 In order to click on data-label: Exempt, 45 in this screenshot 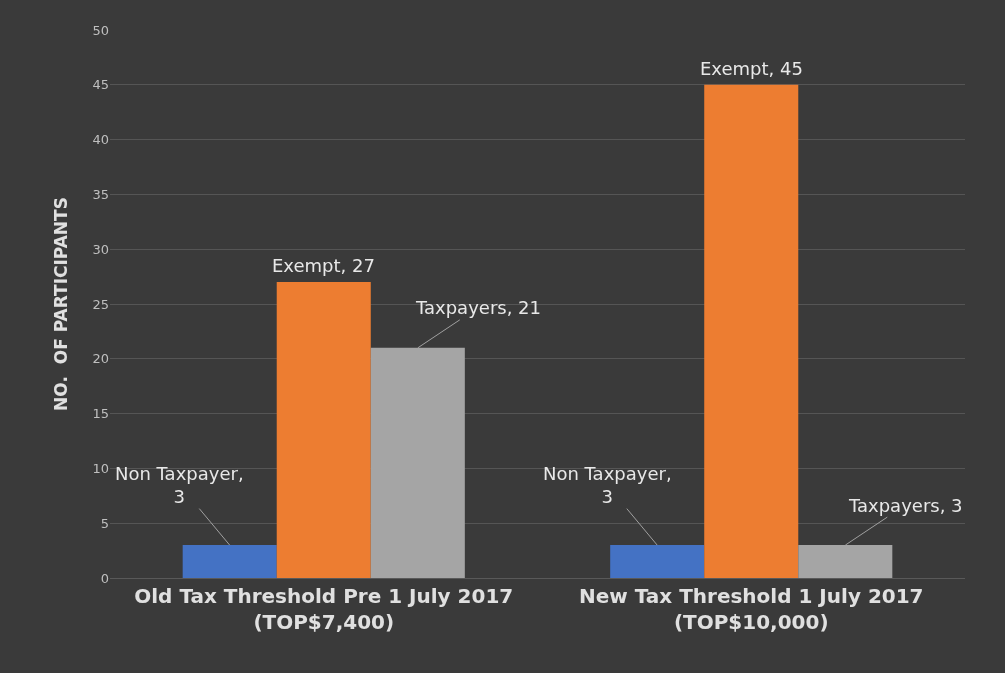, I will do `click(751, 68)`.